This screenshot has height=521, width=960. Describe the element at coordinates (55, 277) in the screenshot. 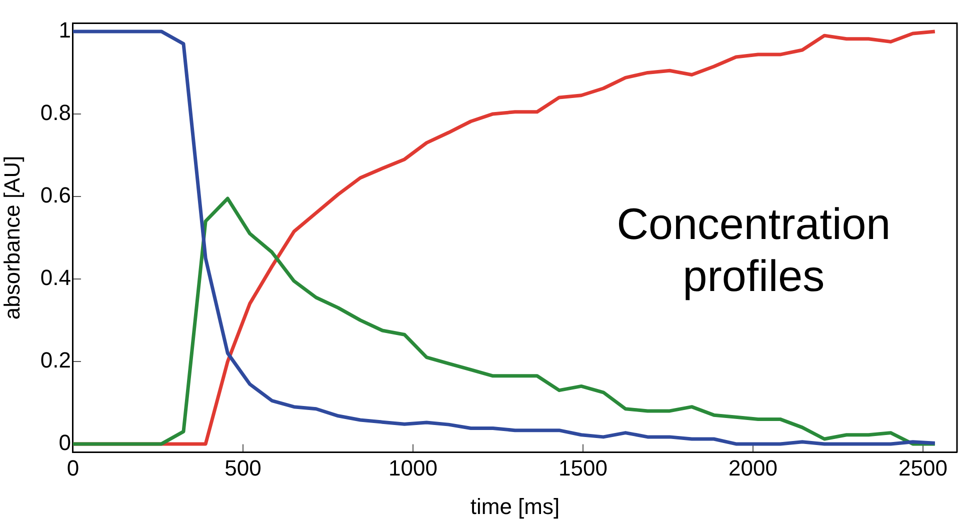

I see `y-tick-label: 0.4` at that location.